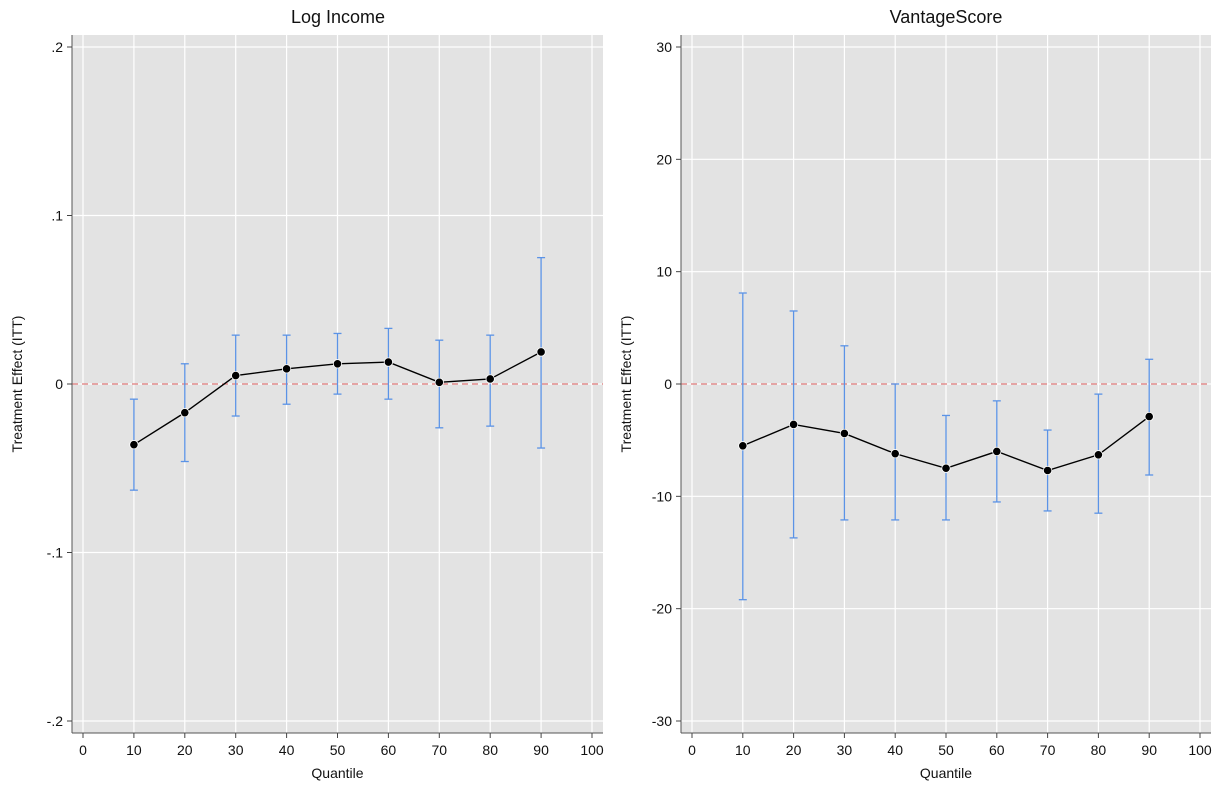  I want to click on y-tick-label: -.2, so click(55, 721).